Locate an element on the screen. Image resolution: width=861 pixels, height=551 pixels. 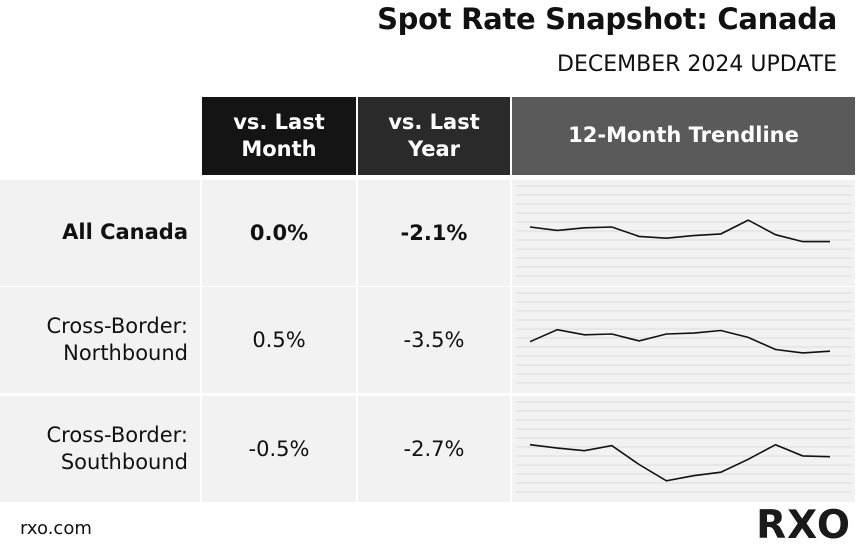
header-yoy-label: vs. Last Year is located at coordinates (434, 135).